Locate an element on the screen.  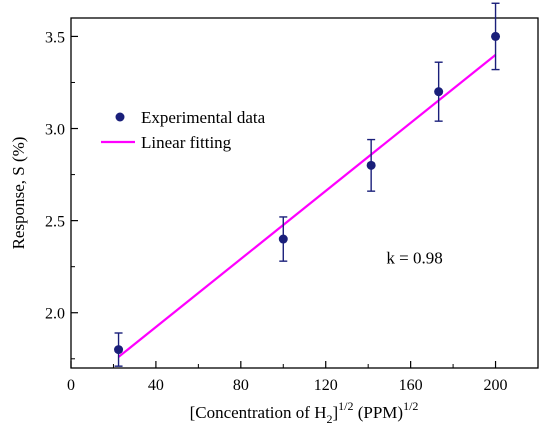
y-tick-labels: 2.0 2.5 3.0 3.5 is located at coordinates (55, 175).